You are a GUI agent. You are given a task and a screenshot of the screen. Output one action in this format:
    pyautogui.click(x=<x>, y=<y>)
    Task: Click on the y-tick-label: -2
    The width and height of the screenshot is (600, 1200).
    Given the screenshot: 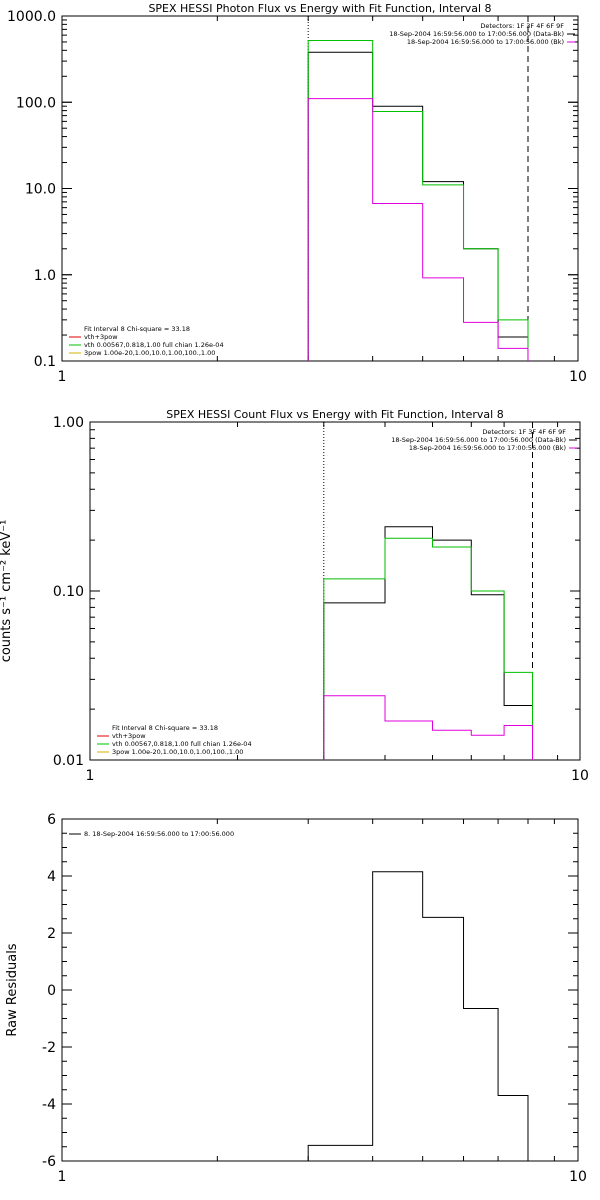 What is the action you would take?
    pyautogui.click(x=49, y=1048)
    